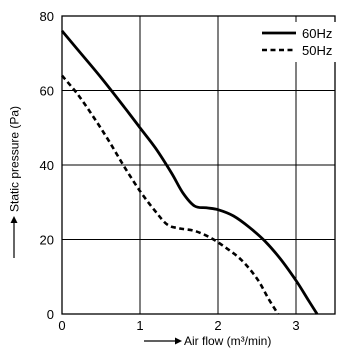  What do you see at coordinates (47, 165) in the screenshot?
I see `y-tick-label: 40` at bounding box center [47, 165].